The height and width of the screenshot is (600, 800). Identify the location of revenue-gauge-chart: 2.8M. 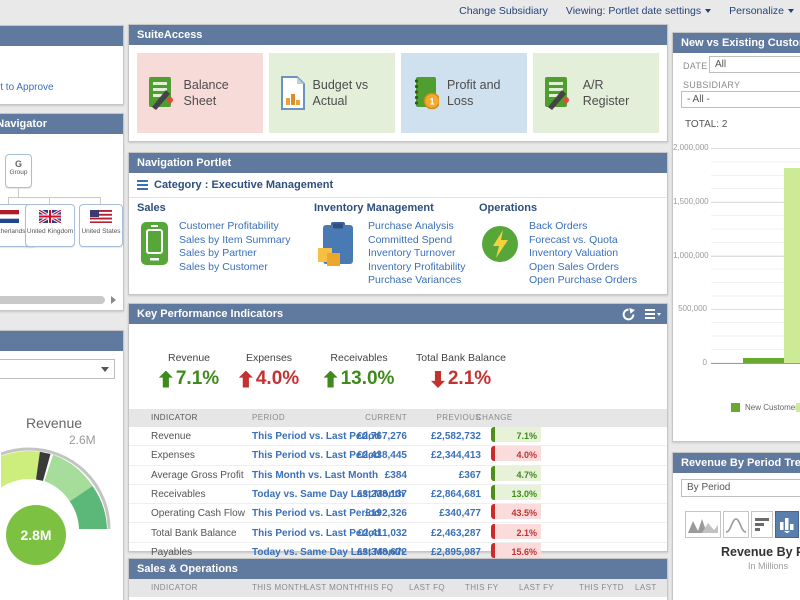
(56, 506).